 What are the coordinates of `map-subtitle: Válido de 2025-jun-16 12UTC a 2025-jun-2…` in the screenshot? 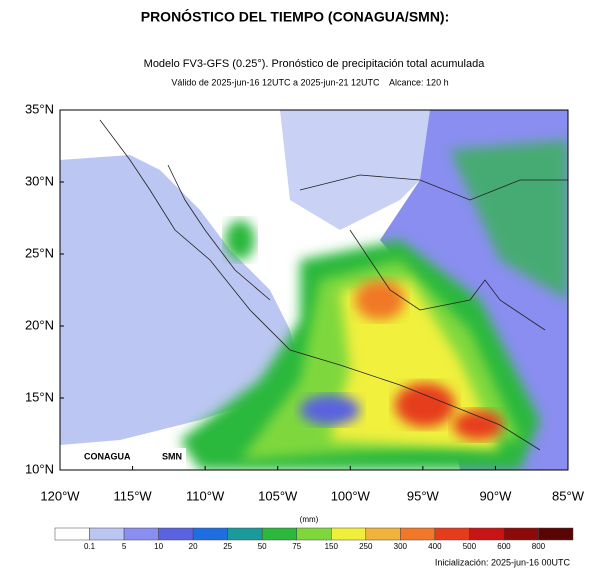 It's located at (309, 82).